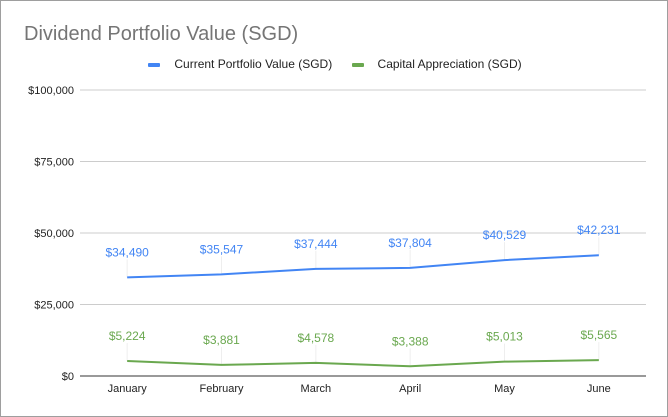  Describe the element at coordinates (51, 91) in the screenshot. I see `y-tick-label: $100,000` at that location.